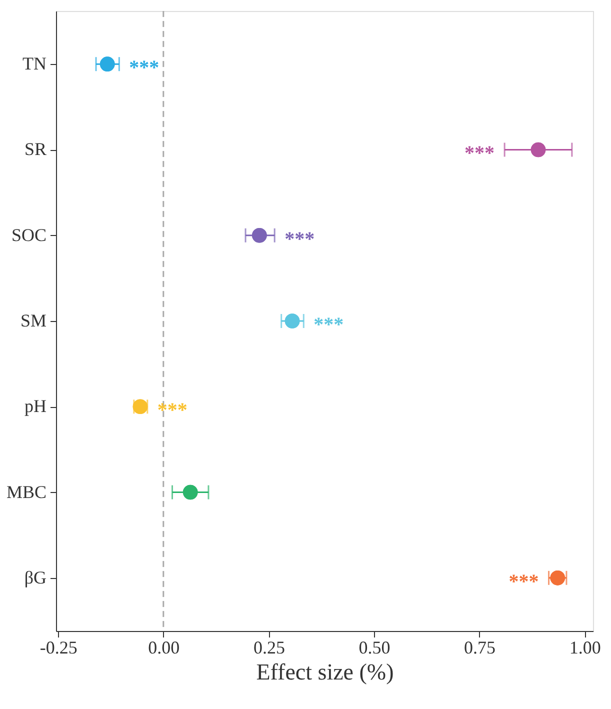  Describe the element at coordinates (480, 648) in the screenshot. I see `x-tick-label: 0.75` at that location.